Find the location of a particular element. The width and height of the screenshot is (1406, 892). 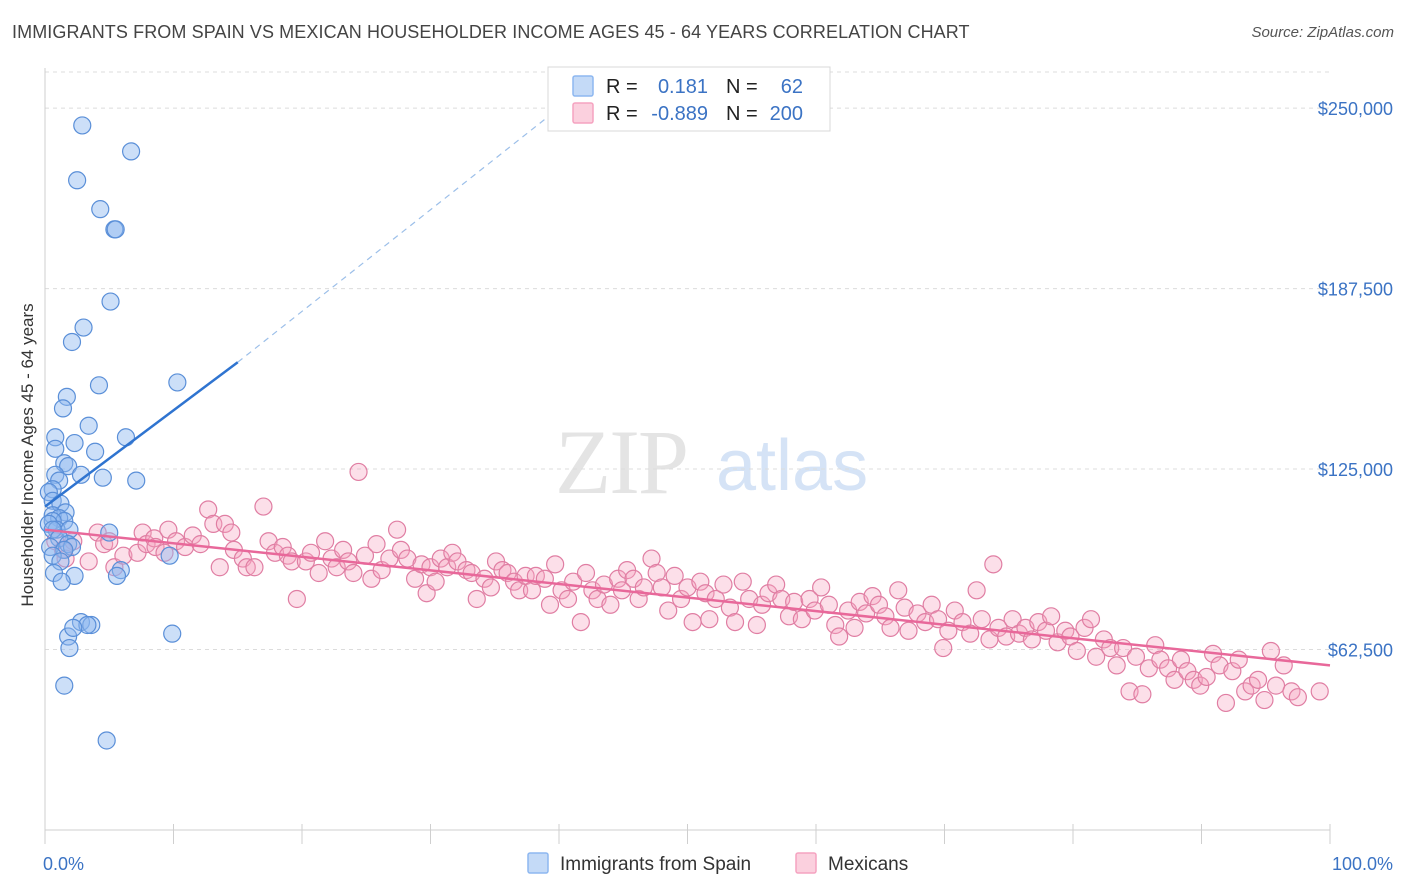

watermark-atlas: atlas is located at coordinates (792, 466).